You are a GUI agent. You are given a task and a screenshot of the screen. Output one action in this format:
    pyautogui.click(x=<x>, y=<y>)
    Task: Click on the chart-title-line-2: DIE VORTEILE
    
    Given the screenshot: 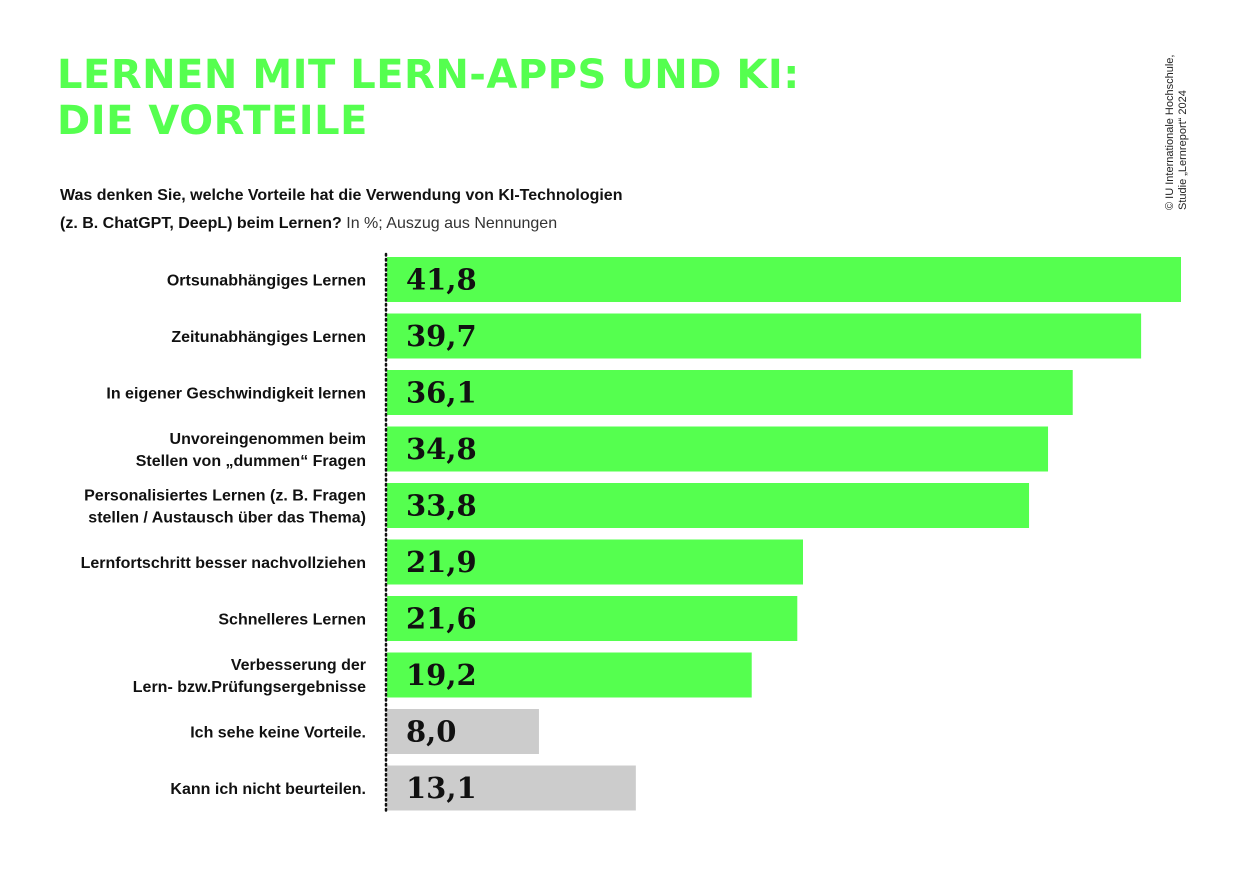 What is the action you would take?
    pyautogui.click(x=212, y=121)
    